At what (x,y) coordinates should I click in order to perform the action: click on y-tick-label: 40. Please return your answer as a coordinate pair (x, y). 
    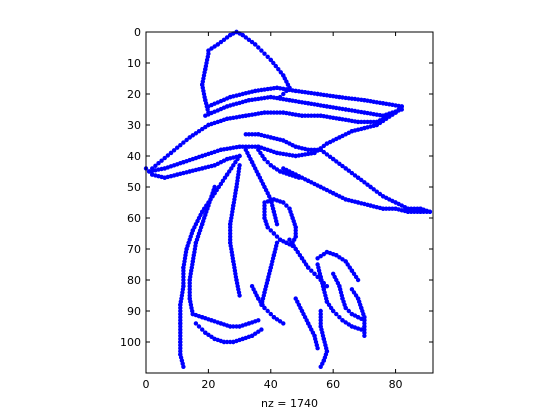
    Looking at the image, I should click on (134, 156).